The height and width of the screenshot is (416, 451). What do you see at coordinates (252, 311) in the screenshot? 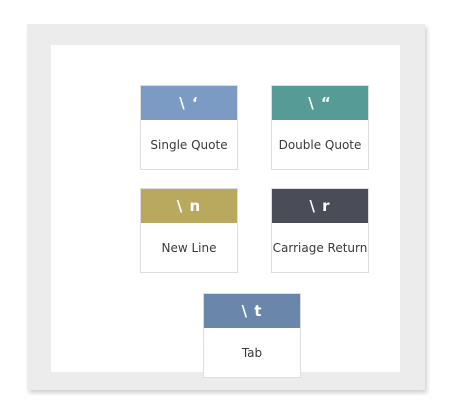
I see `escape-code-tab: \ t` at bounding box center [252, 311].